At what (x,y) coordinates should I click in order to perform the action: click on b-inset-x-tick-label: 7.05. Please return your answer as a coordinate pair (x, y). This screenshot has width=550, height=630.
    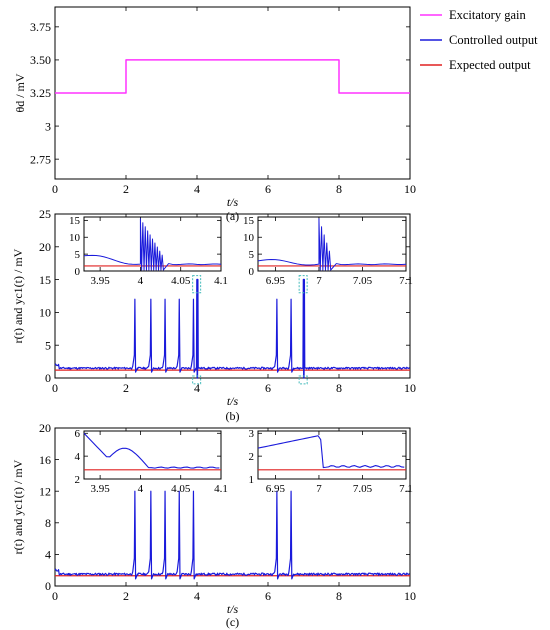
    Looking at the image, I should click on (363, 281).